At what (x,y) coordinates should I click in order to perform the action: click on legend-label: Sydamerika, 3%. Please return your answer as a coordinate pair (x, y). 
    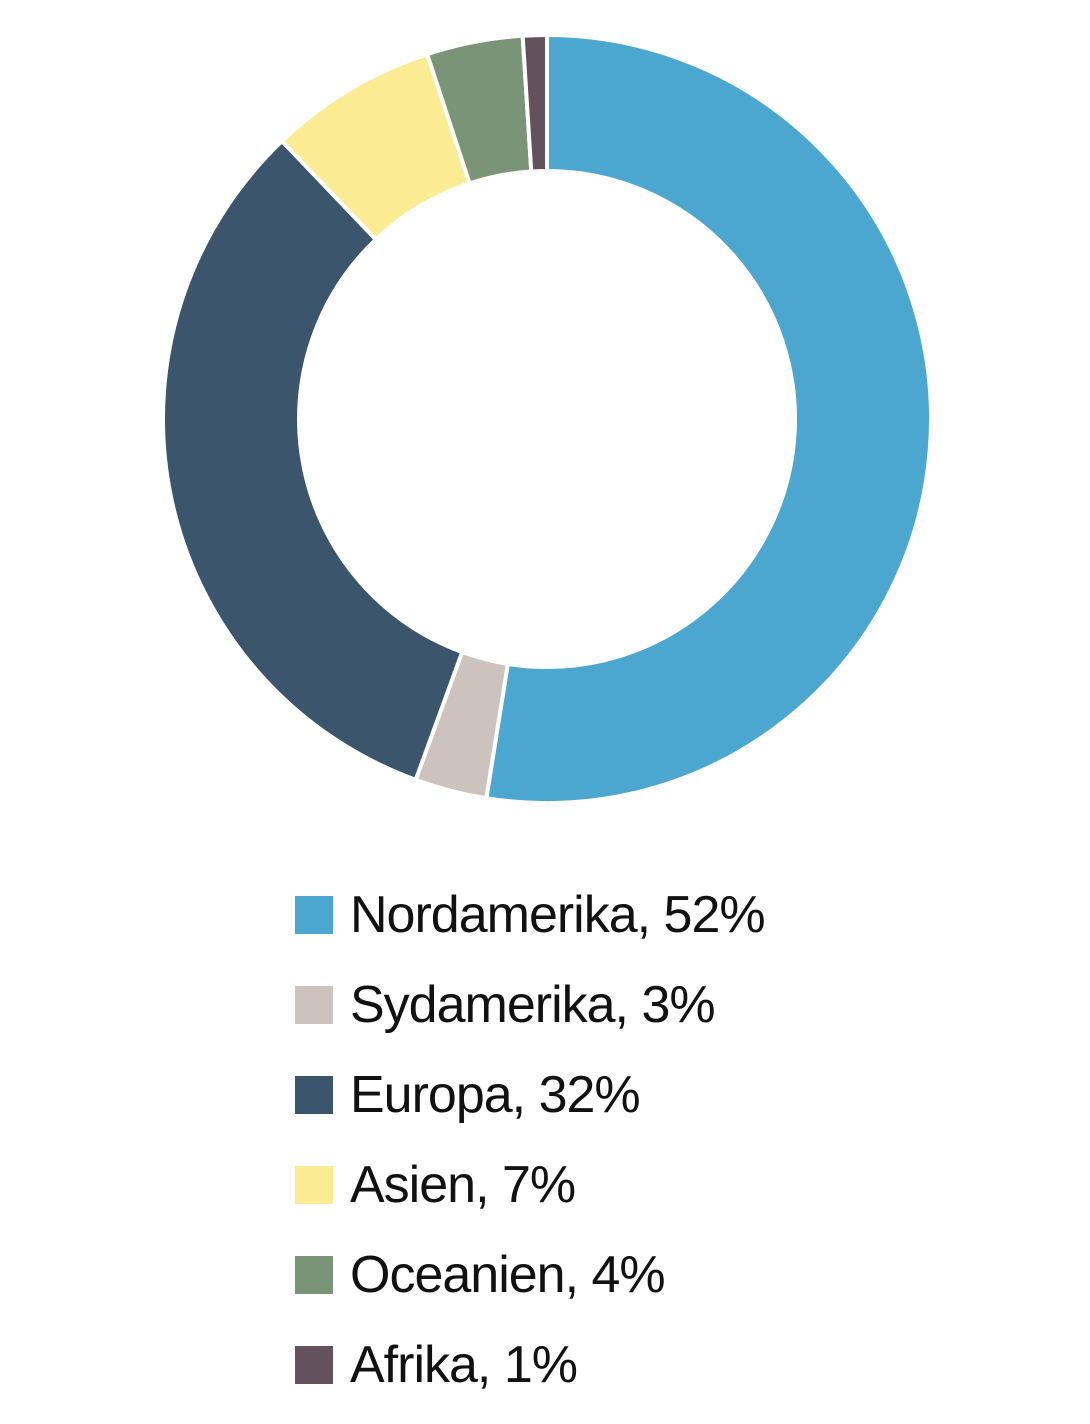
    Looking at the image, I should click on (533, 1005).